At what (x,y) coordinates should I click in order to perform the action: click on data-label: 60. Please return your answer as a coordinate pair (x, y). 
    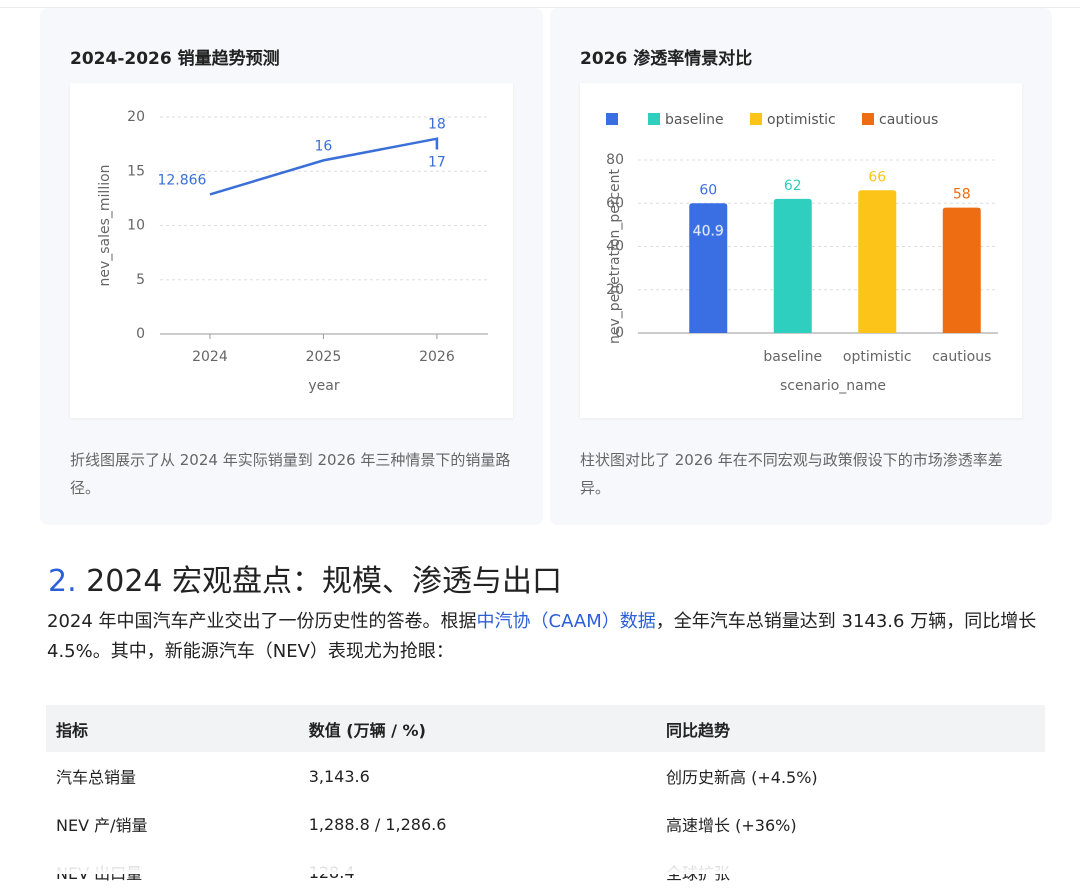
    Looking at the image, I should click on (708, 190).